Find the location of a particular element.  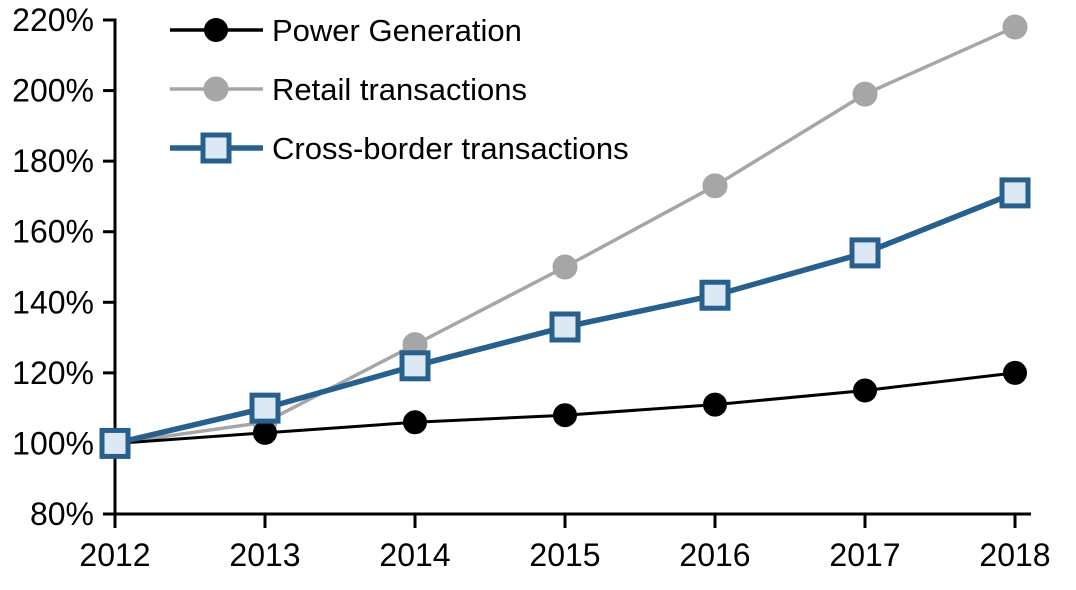

x-axis-tick-label: 2015 is located at coordinates (564, 555).